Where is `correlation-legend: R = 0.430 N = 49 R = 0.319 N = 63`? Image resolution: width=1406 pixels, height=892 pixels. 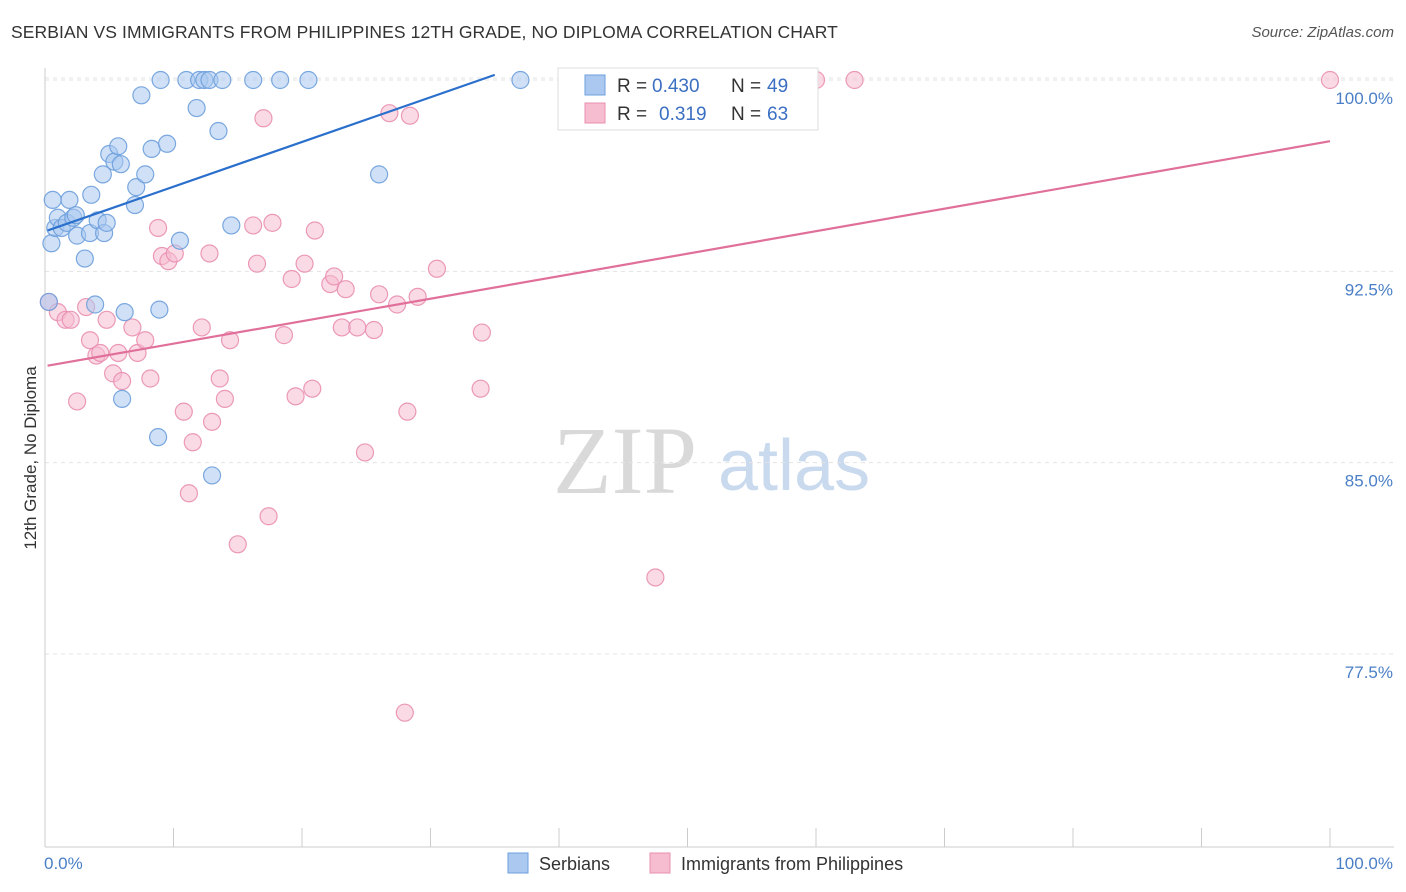
correlation-legend: R = 0.430 N = 49 R = 0.319 N = 63 is located at coordinates (688, 99).